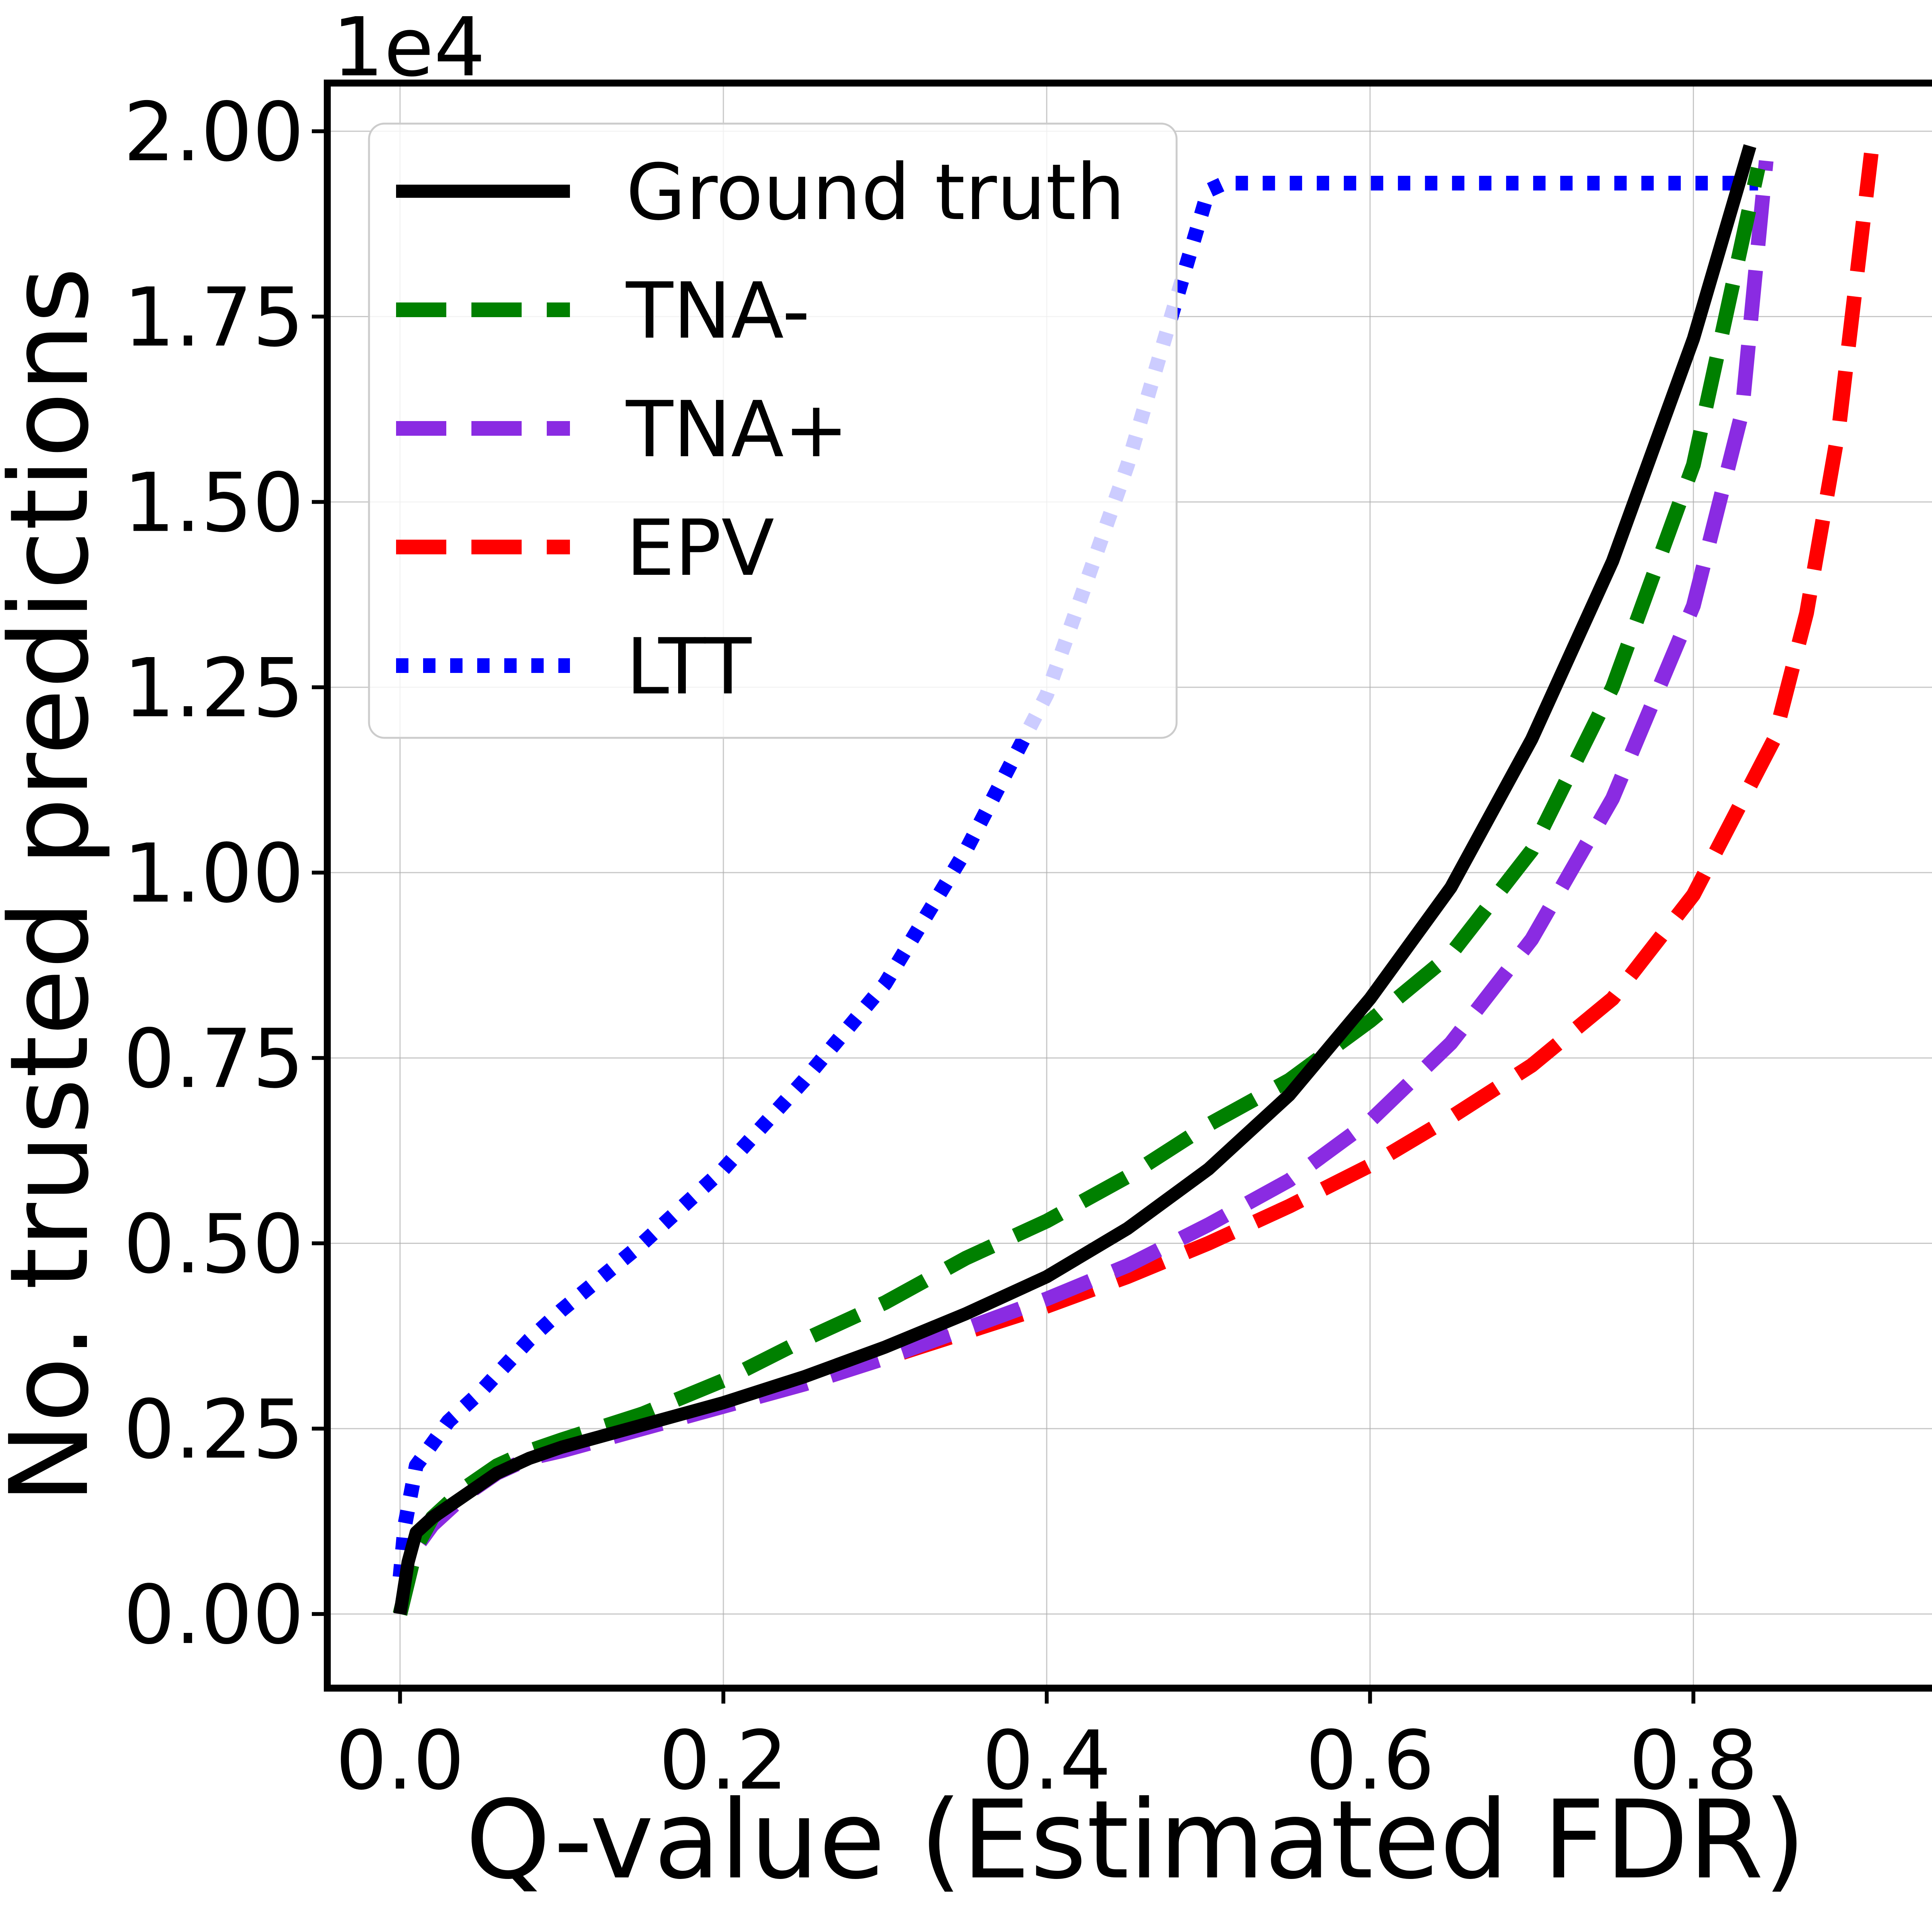 The width and height of the screenshot is (1932, 1906). What do you see at coordinates (724, 1761) in the screenshot?
I see `x-tick-label: 0.2` at bounding box center [724, 1761].